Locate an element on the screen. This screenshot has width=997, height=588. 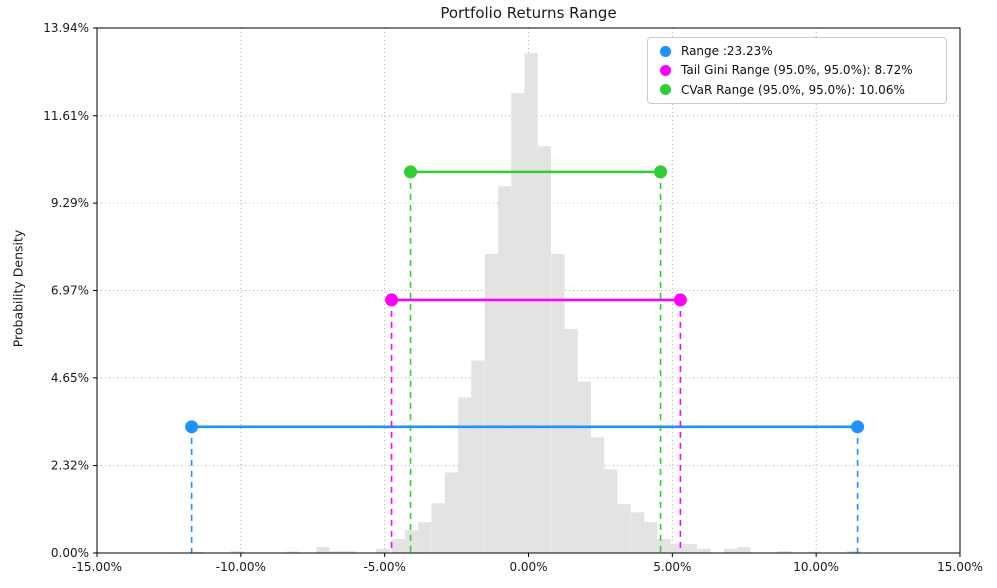
y-axis-label: Probability Density is located at coordinates (18, 288).